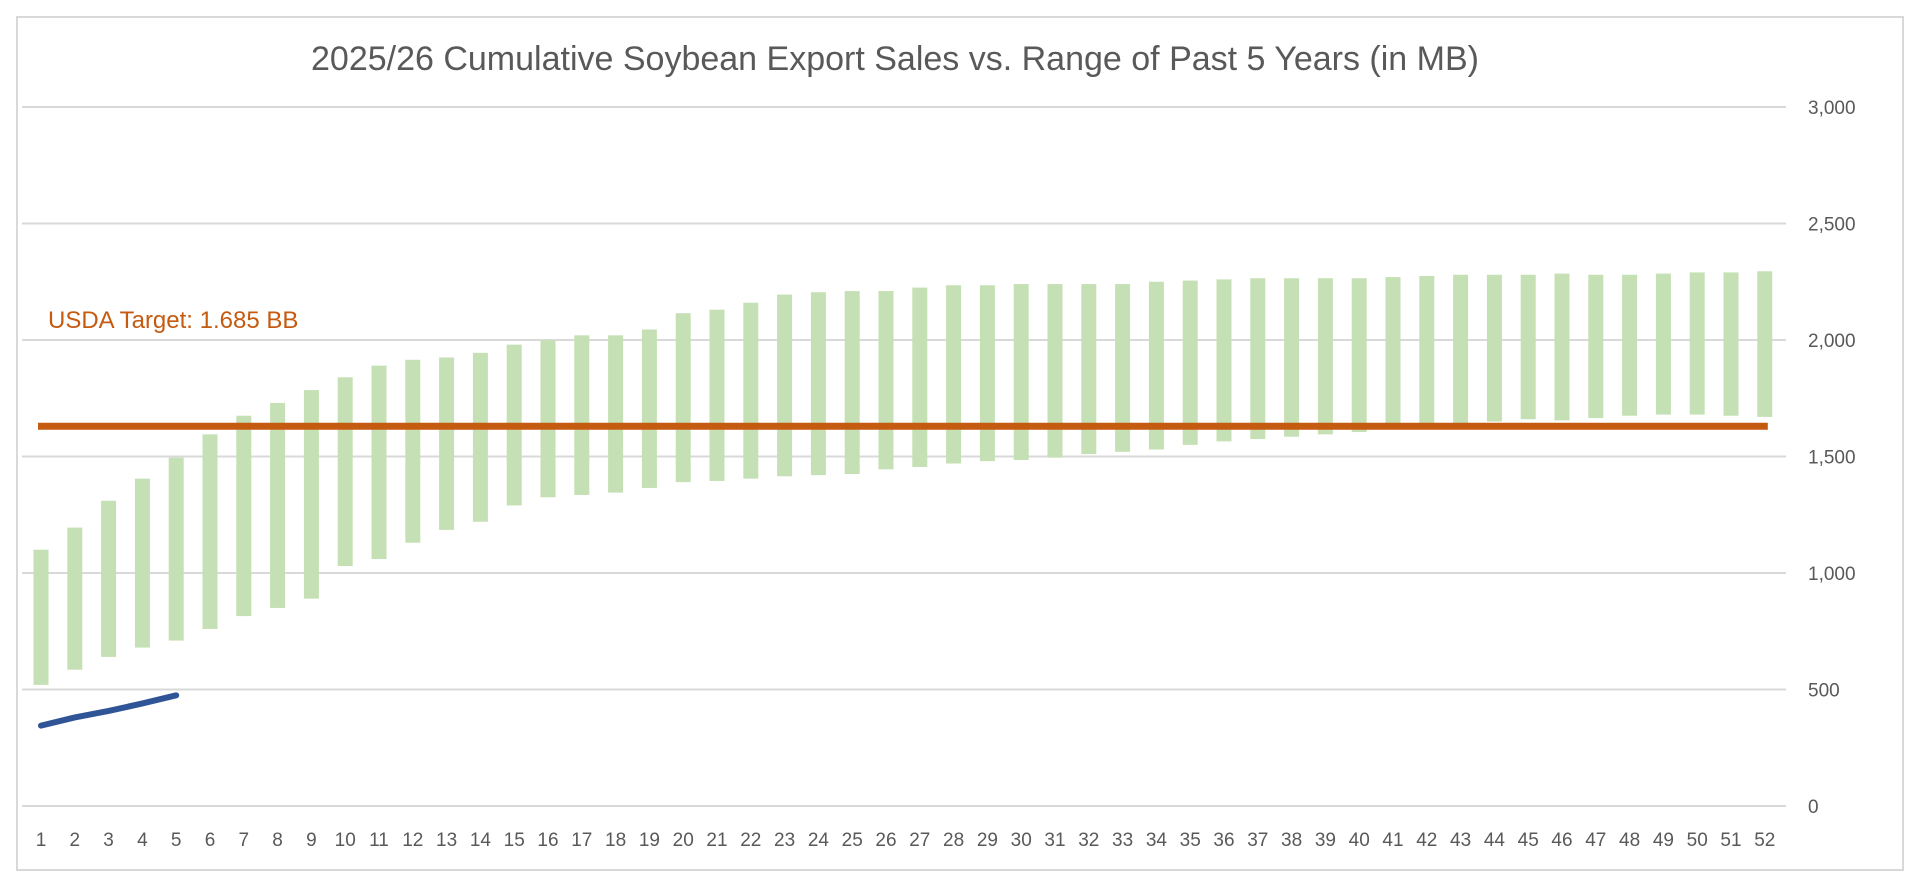  Describe the element at coordinates (1122, 840) in the screenshot. I see `x-tick-label: 33` at that location.